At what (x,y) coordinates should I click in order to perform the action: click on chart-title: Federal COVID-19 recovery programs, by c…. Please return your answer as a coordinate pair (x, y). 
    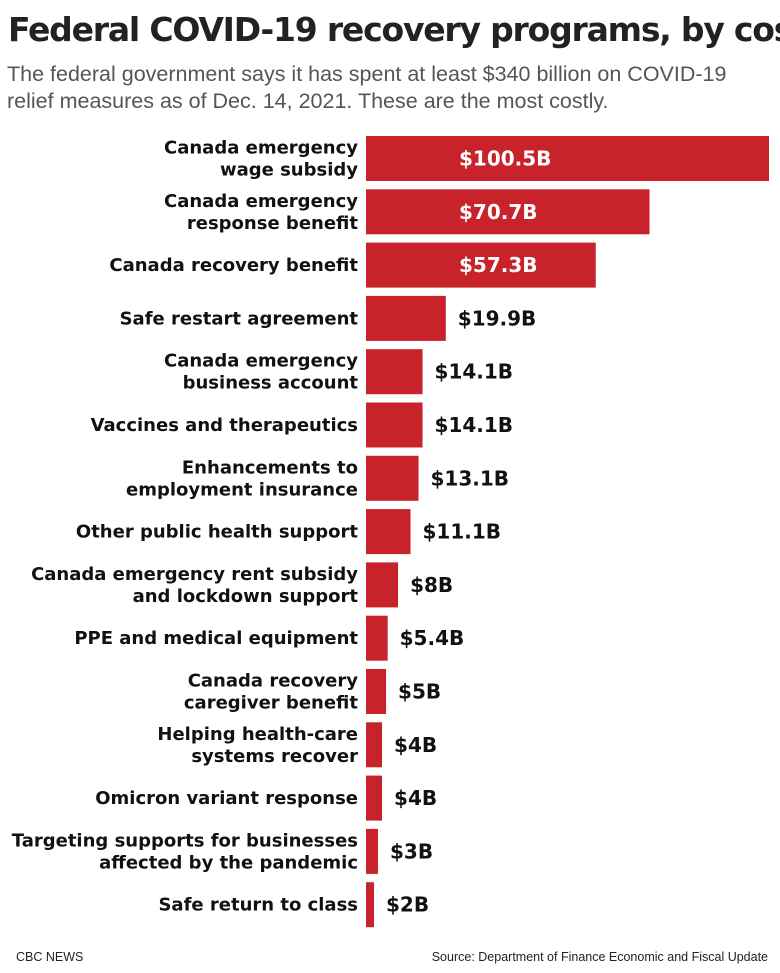
    Looking at the image, I should click on (394, 29).